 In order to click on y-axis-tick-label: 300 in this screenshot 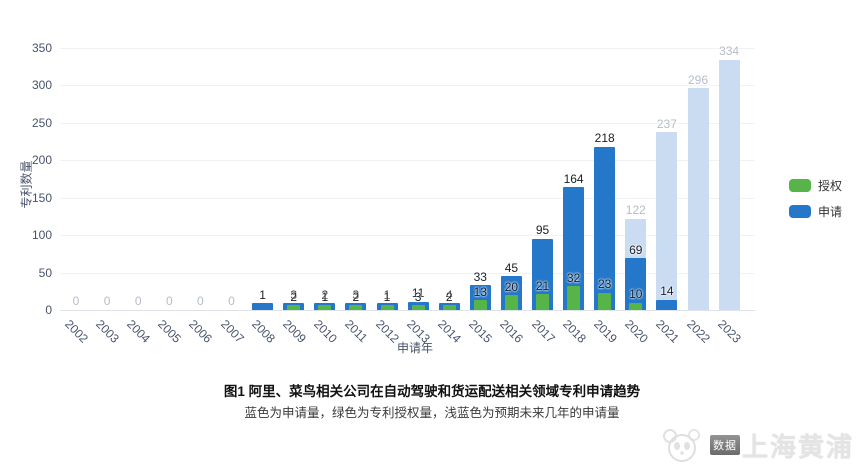, I will do `click(41, 85)`.